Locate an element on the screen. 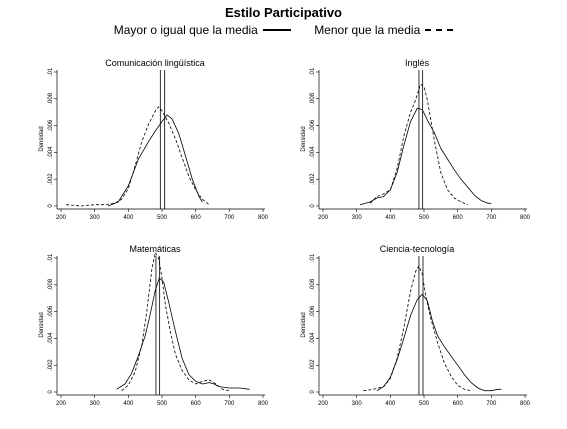 The height and width of the screenshot is (429, 567). legend-solid-line-icon is located at coordinates (276, 30).